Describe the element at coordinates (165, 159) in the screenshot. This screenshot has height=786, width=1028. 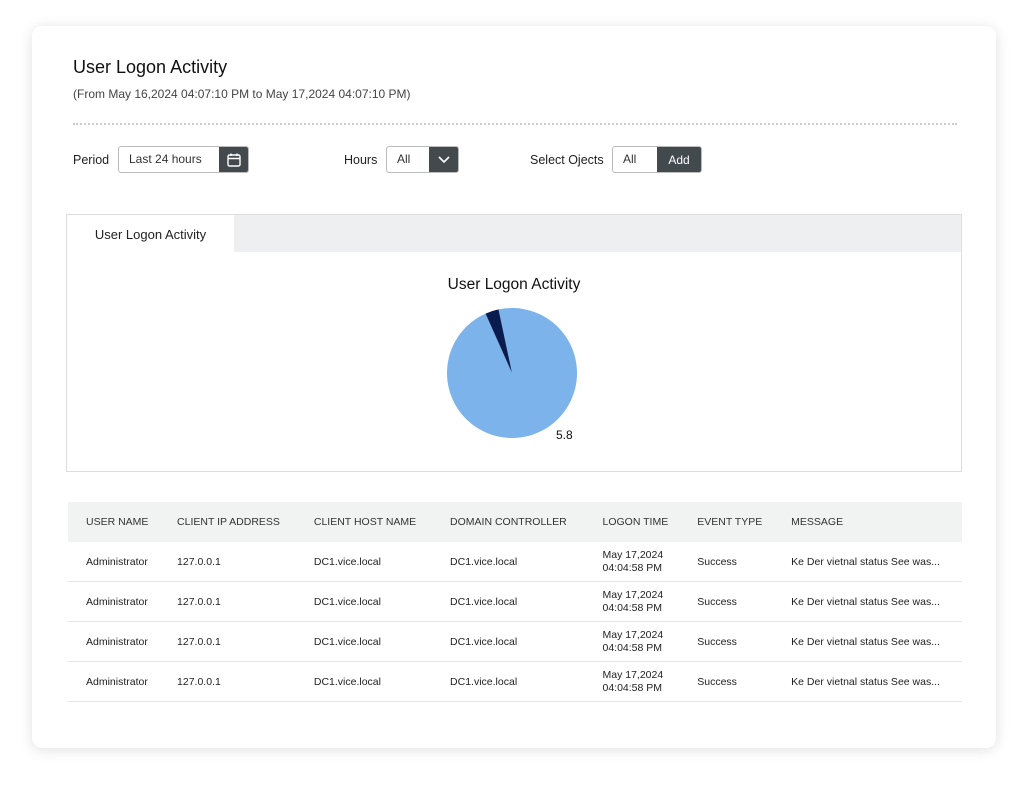
I see `period-value: Last 24 hours` at that location.